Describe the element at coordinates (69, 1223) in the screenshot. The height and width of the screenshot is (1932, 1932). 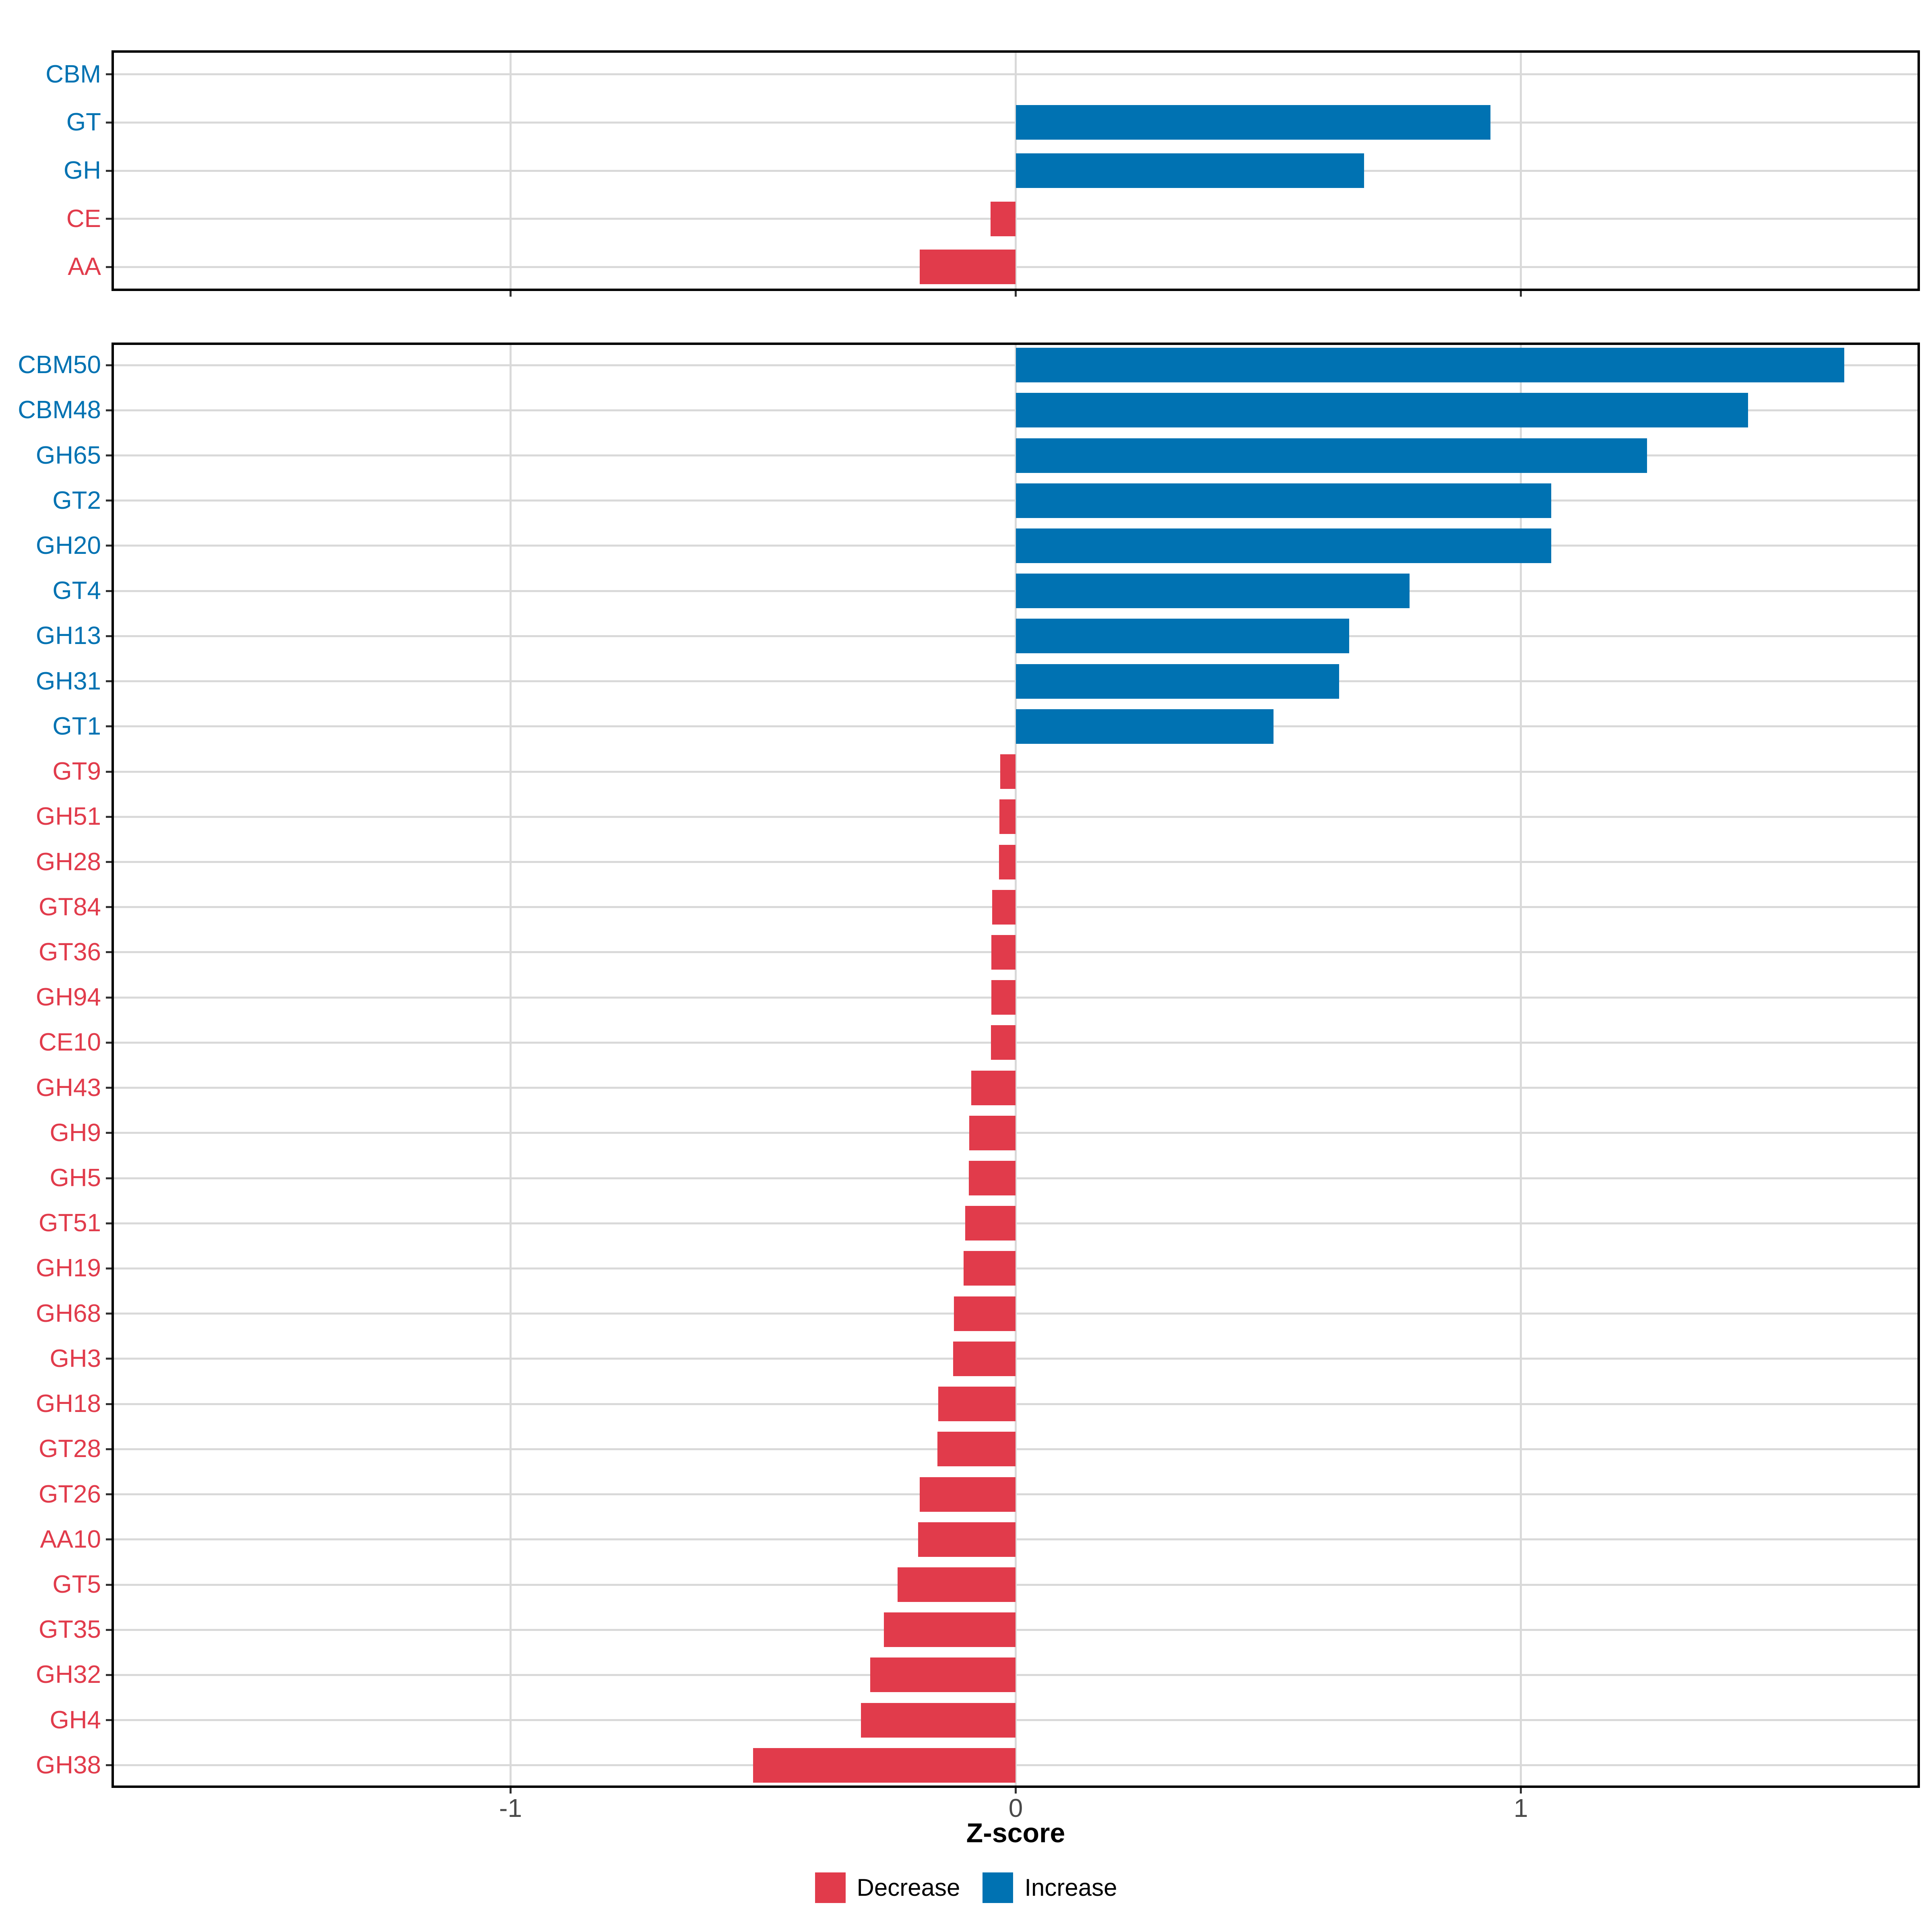
I see `y-axis-label: GT51` at that location.